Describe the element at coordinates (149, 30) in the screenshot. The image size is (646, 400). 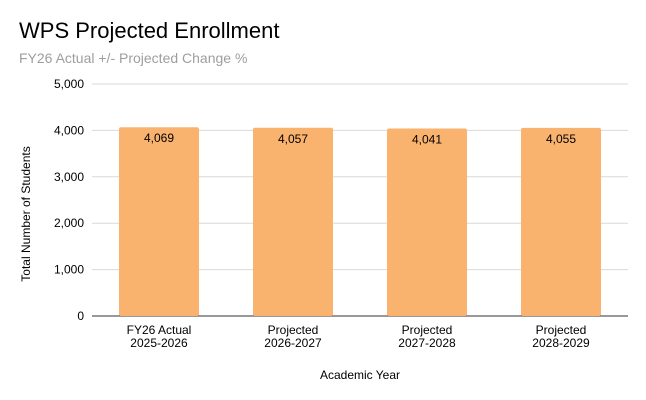
I see `chart-title: WPS Projected Enrollment` at that location.